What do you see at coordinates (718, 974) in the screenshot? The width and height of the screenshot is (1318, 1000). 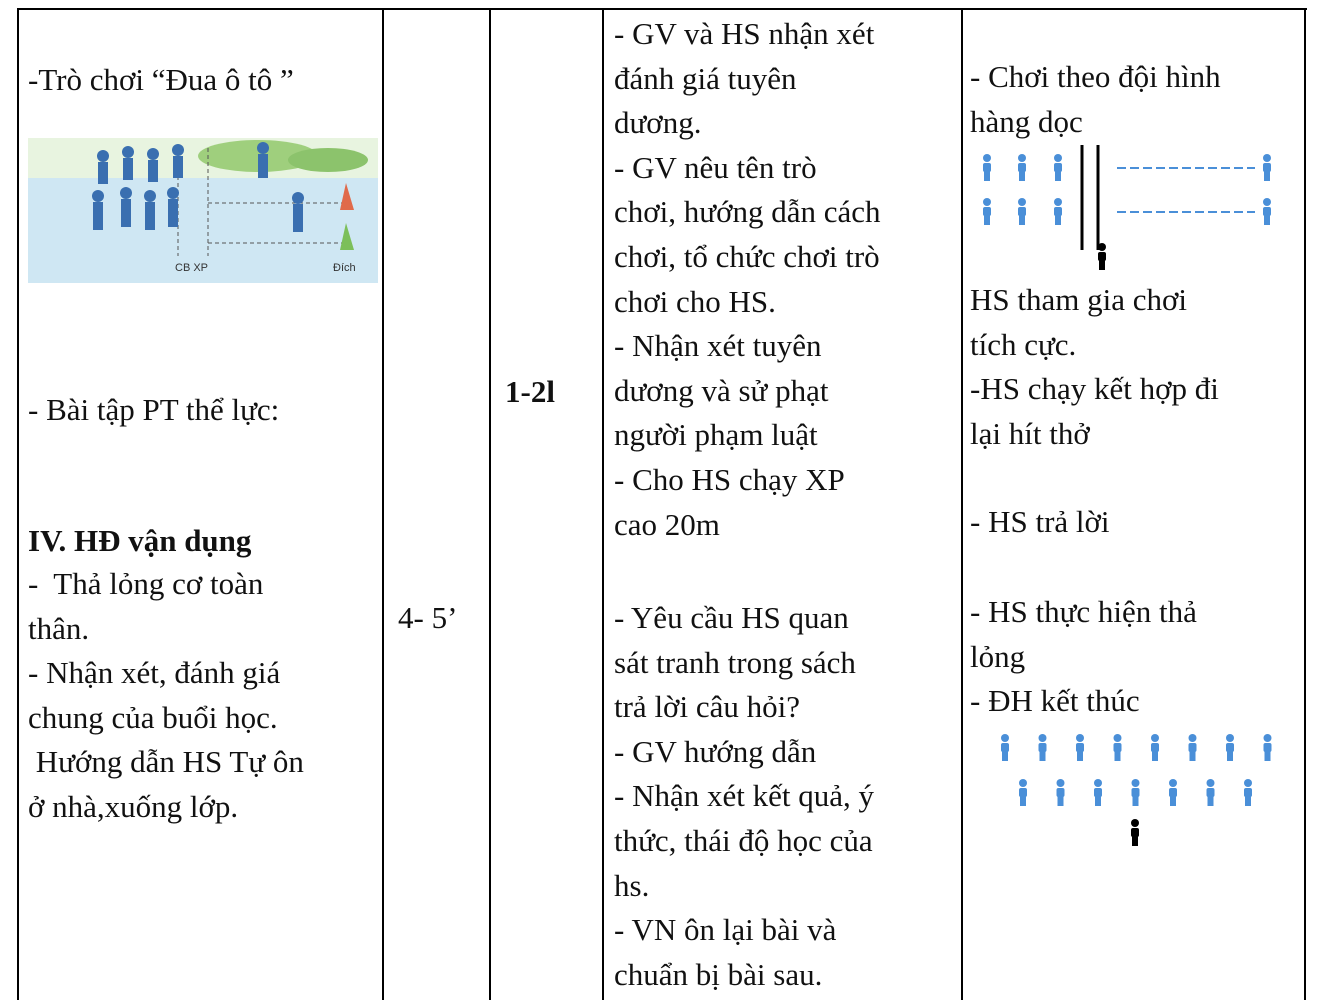 I see `text-line: chuẩn bị bài sau.` at bounding box center [718, 974].